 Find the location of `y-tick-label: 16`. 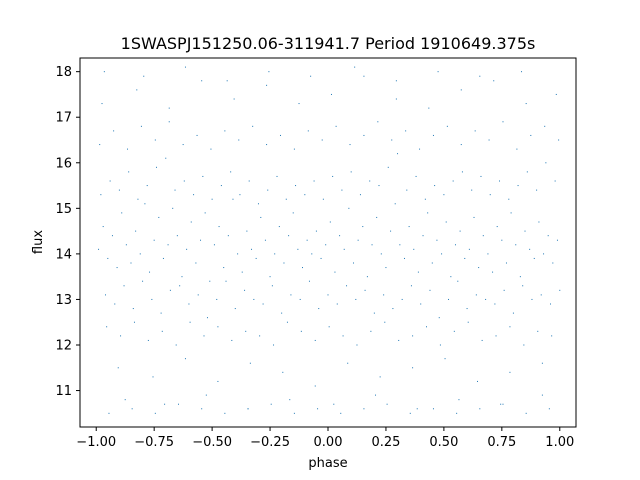

y-tick-label: 16 is located at coordinates (63, 163).